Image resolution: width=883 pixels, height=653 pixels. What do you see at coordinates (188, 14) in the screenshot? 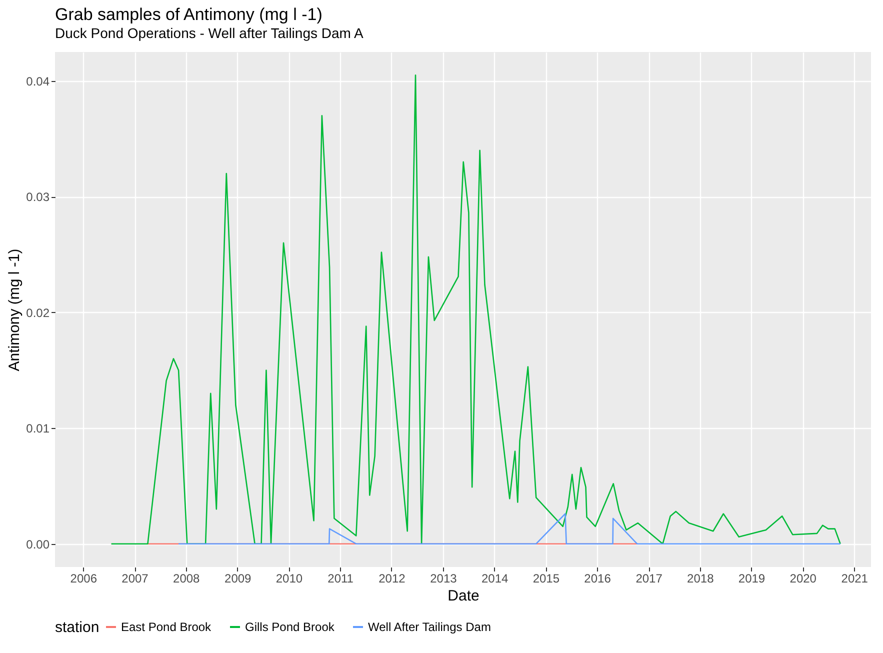
I see `chart-title: Grab samples of Antimony (mg l -1)` at bounding box center [188, 14].